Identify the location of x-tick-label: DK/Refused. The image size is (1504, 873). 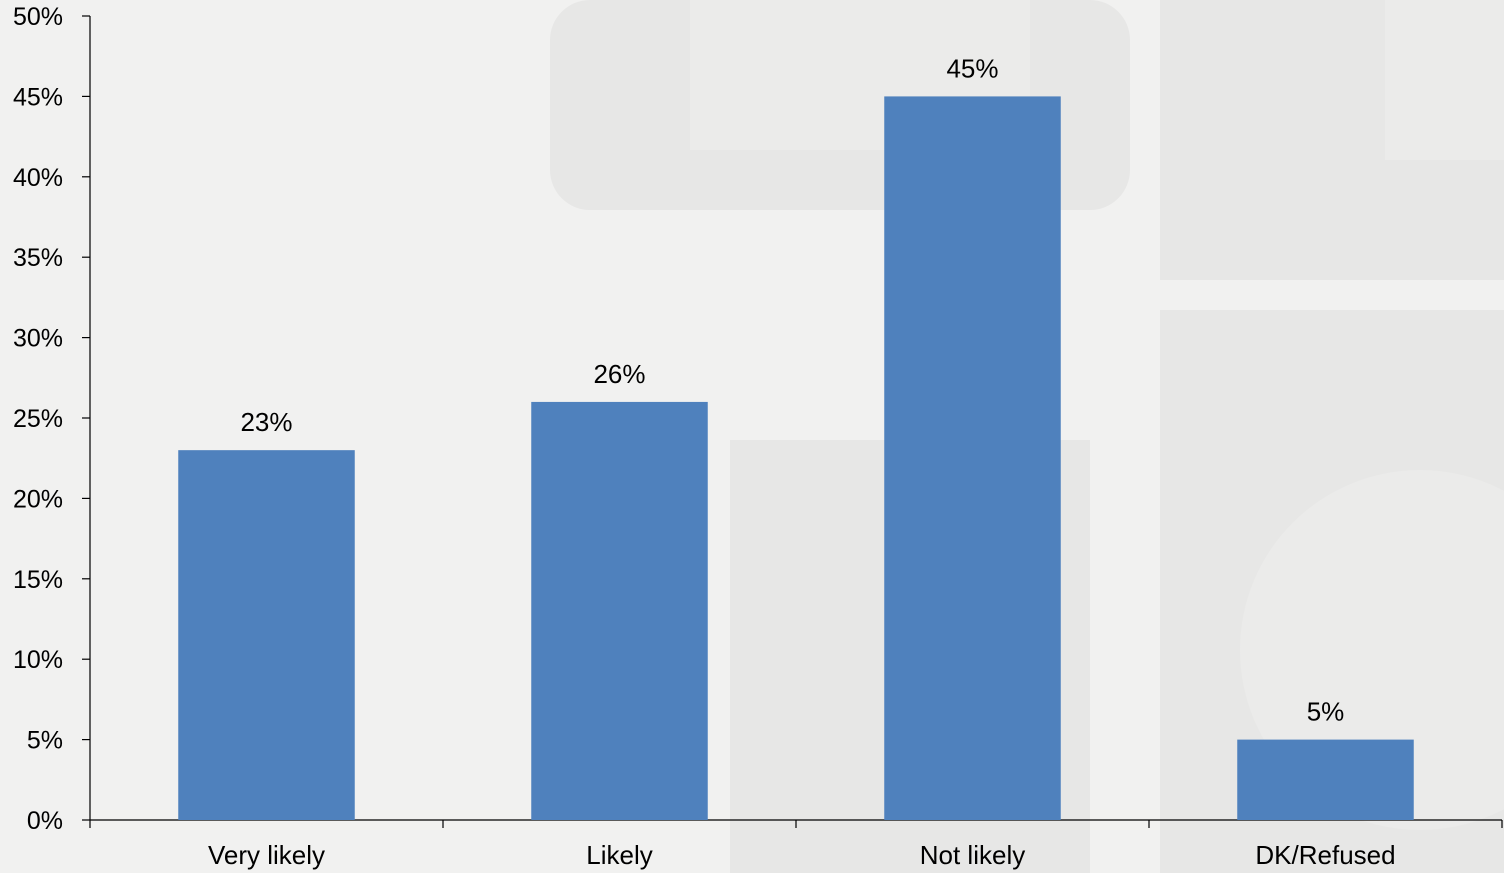
(1325, 855).